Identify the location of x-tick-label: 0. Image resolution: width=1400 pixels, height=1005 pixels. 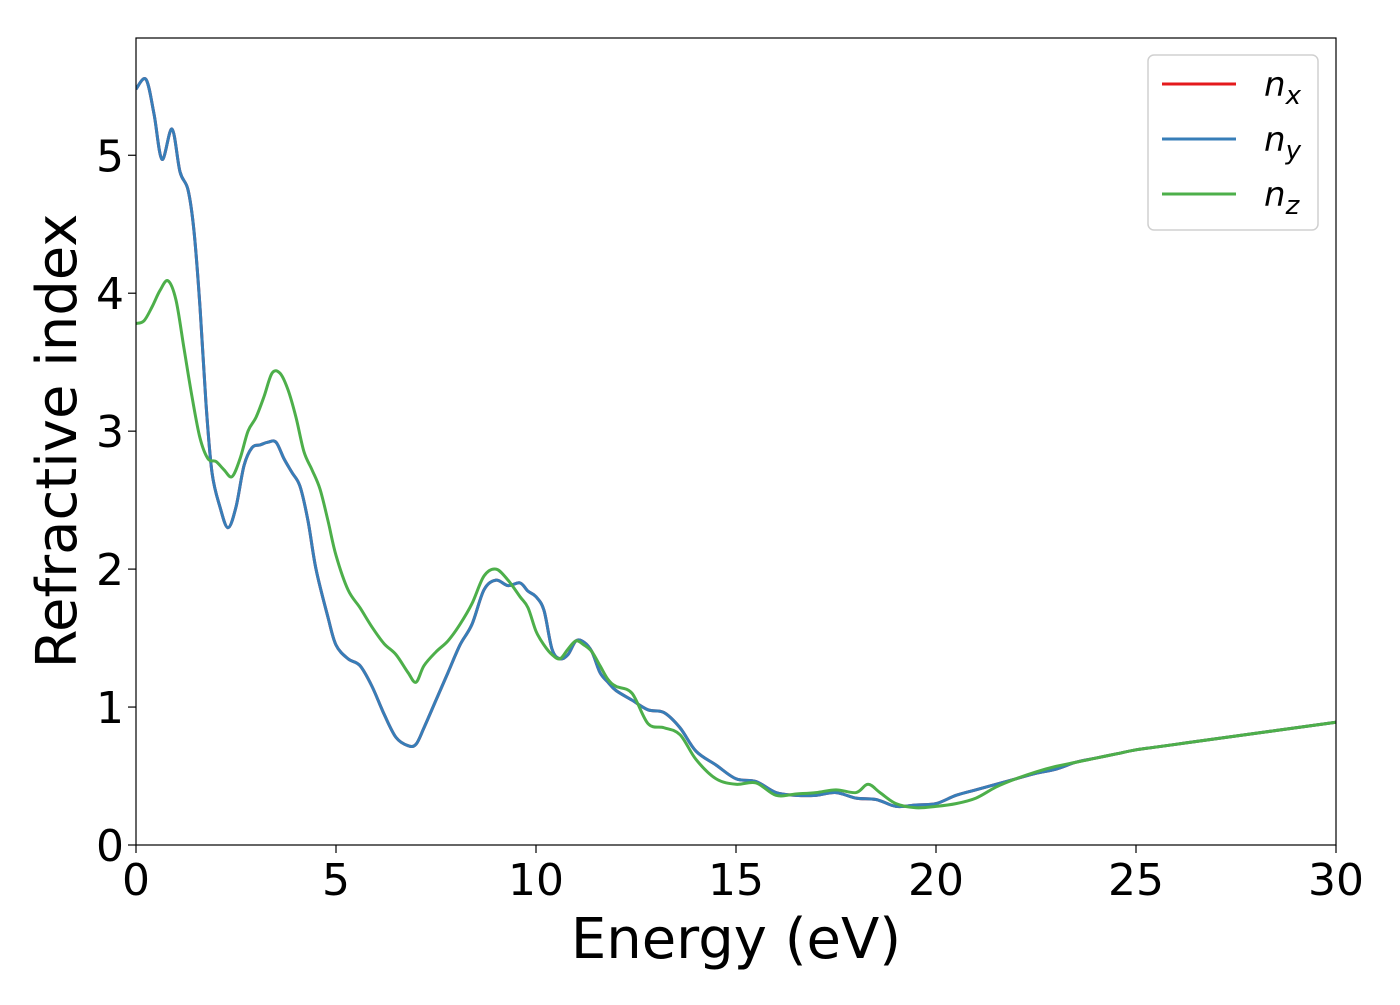
(136, 880).